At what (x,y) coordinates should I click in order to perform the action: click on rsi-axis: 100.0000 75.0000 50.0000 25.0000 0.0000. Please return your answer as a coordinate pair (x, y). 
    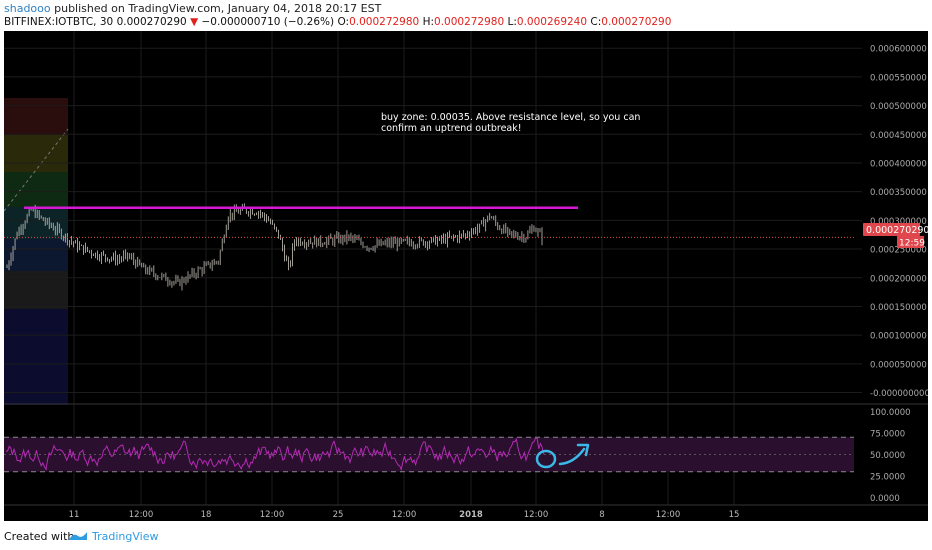
    Looking at the image, I should click on (890, 456).